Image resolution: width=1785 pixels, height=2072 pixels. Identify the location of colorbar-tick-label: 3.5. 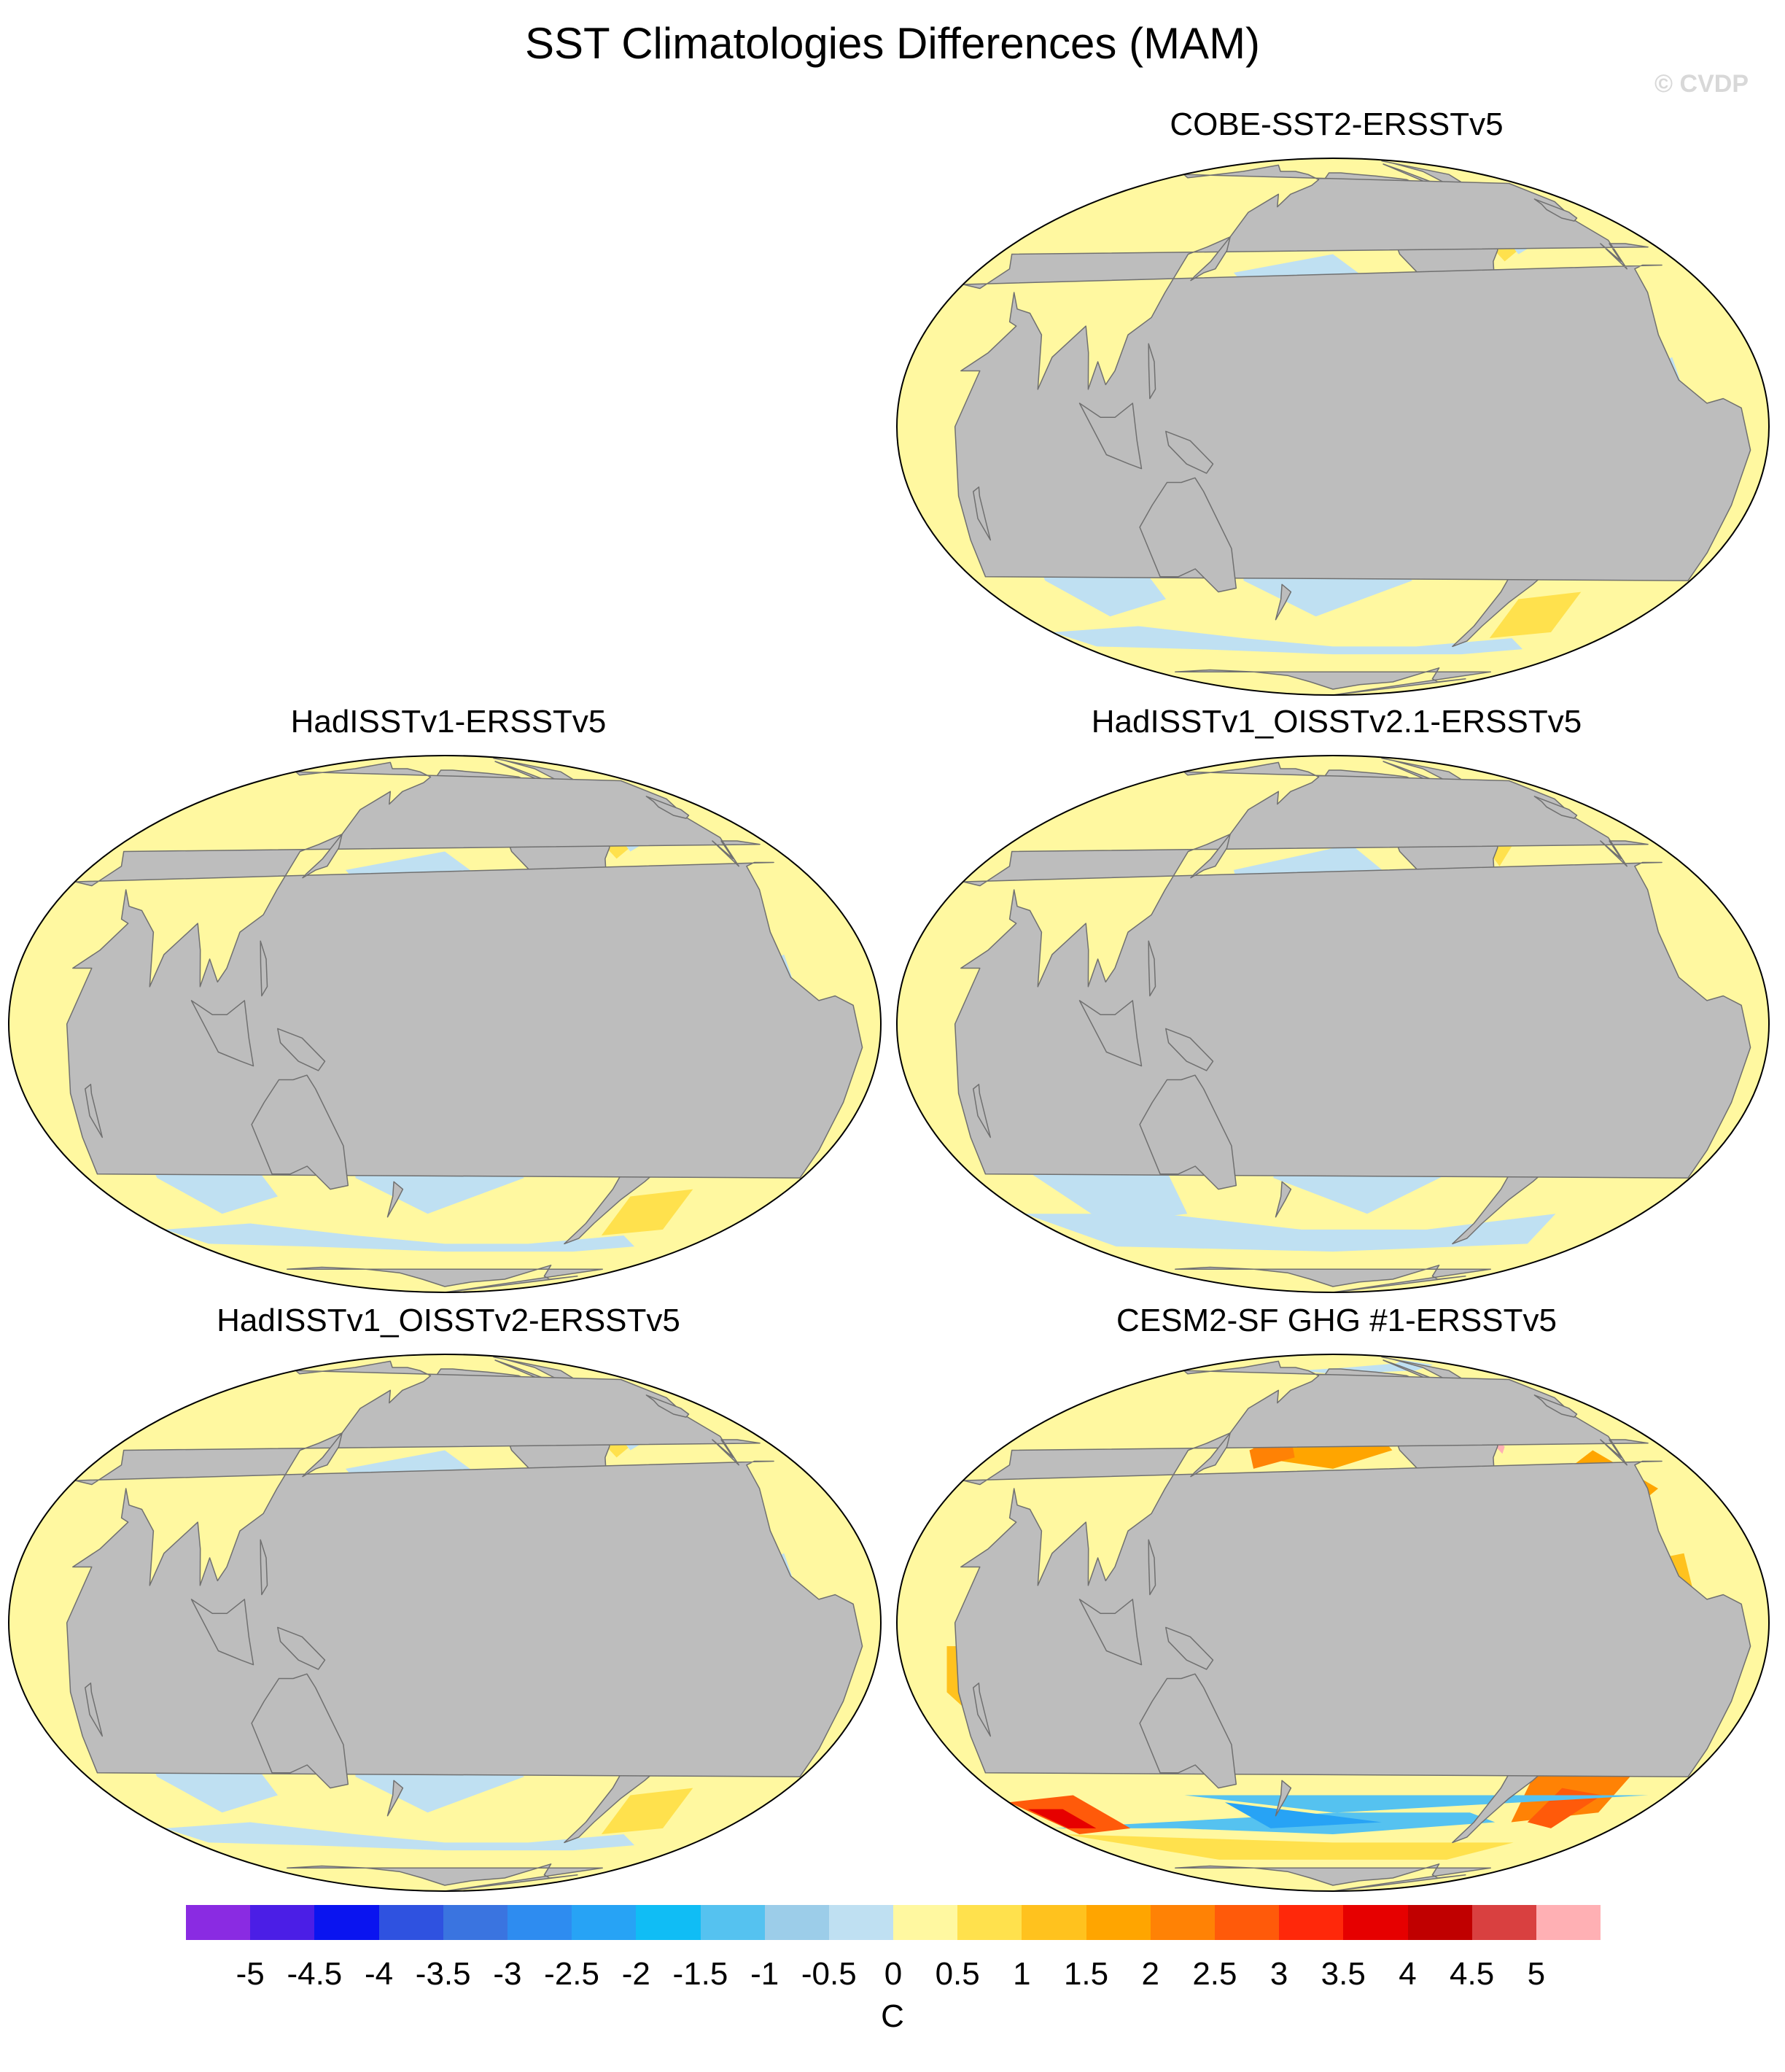
(1343, 1974).